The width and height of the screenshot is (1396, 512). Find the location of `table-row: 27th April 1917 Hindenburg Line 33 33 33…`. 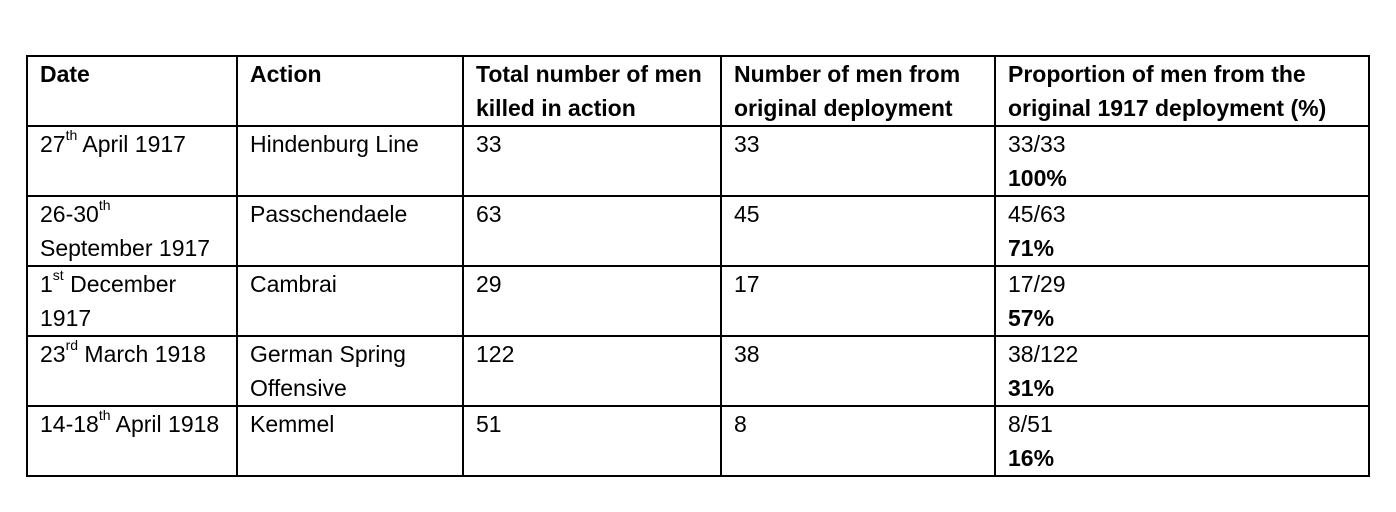

table-row: 27th April 1917 Hindenburg Line 33 33 33… is located at coordinates (698, 161).